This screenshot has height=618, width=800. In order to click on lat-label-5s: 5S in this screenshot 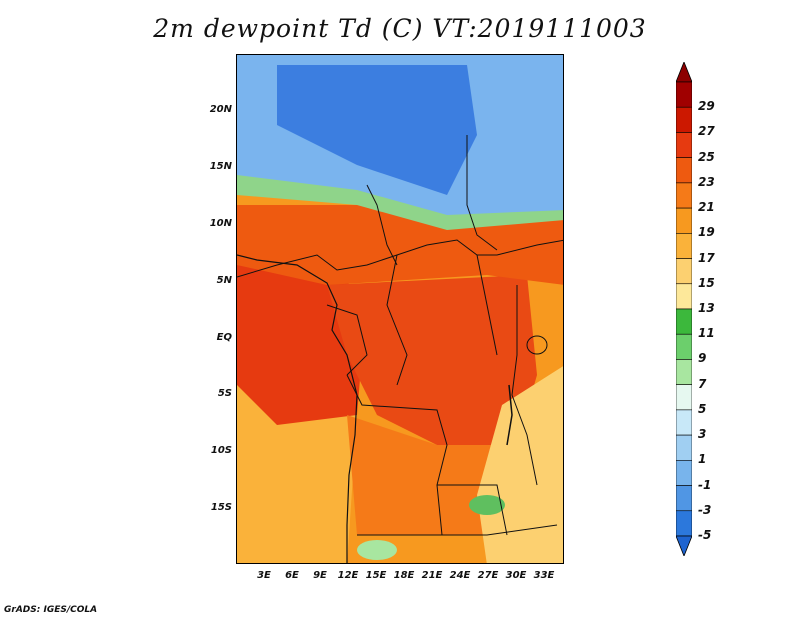, I will do `click(224, 393)`.